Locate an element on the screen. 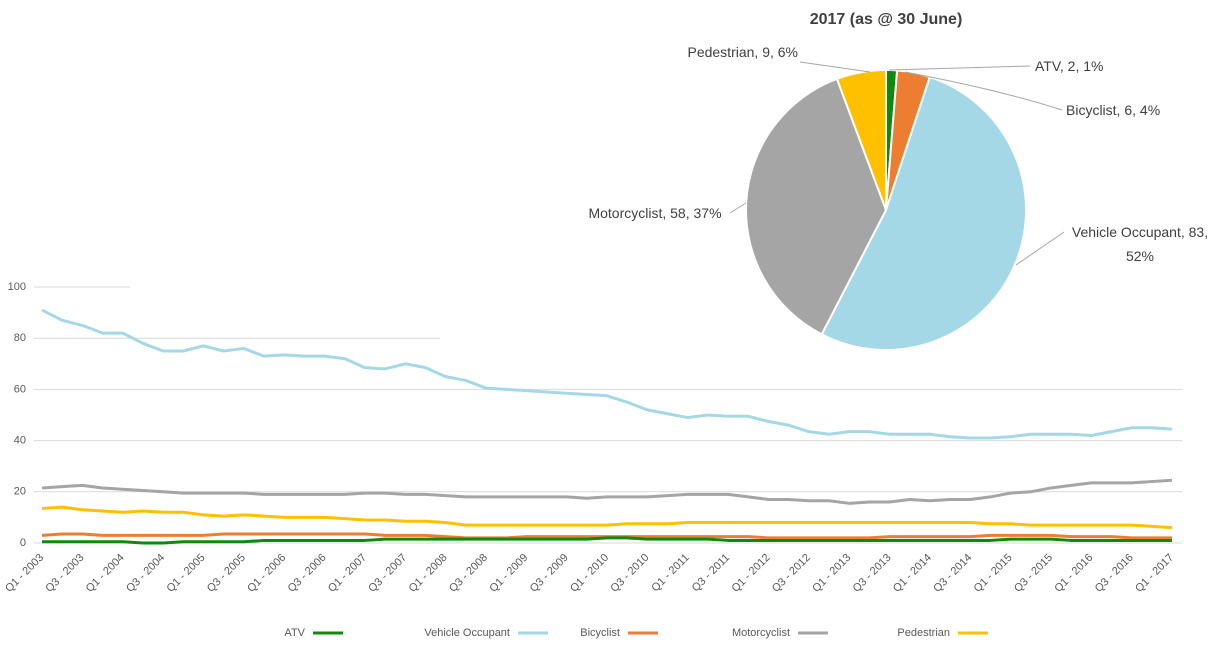  leader-lines is located at coordinates (897, 163).